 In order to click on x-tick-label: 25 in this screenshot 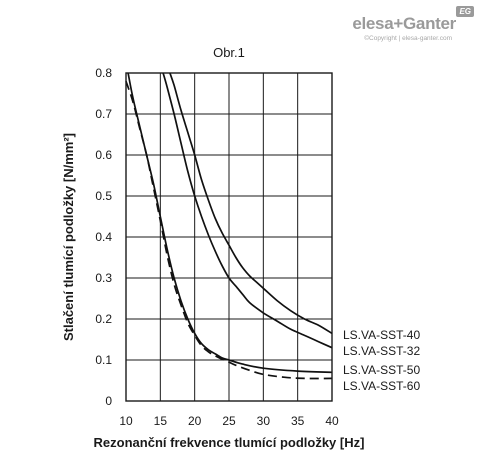, I will do `click(229, 421)`.